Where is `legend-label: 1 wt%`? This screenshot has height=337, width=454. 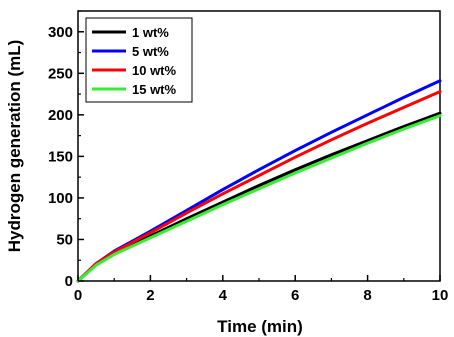
legend-label: 1 wt% is located at coordinates (150, 32).